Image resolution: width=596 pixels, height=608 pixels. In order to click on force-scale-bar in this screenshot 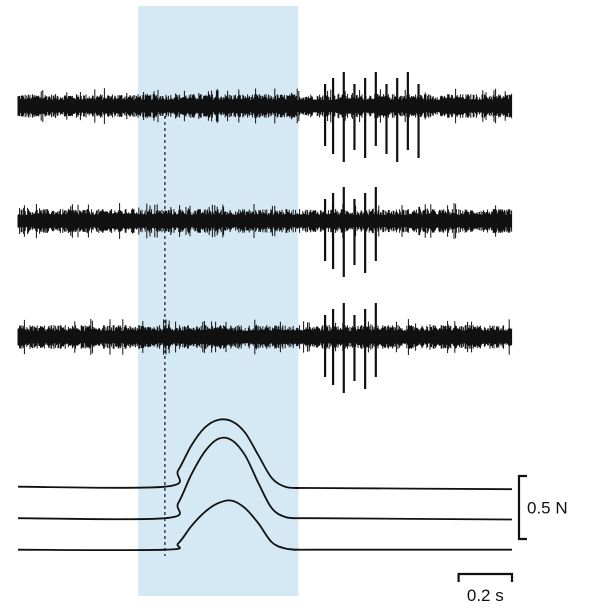, I will do `click(522, 507)`.